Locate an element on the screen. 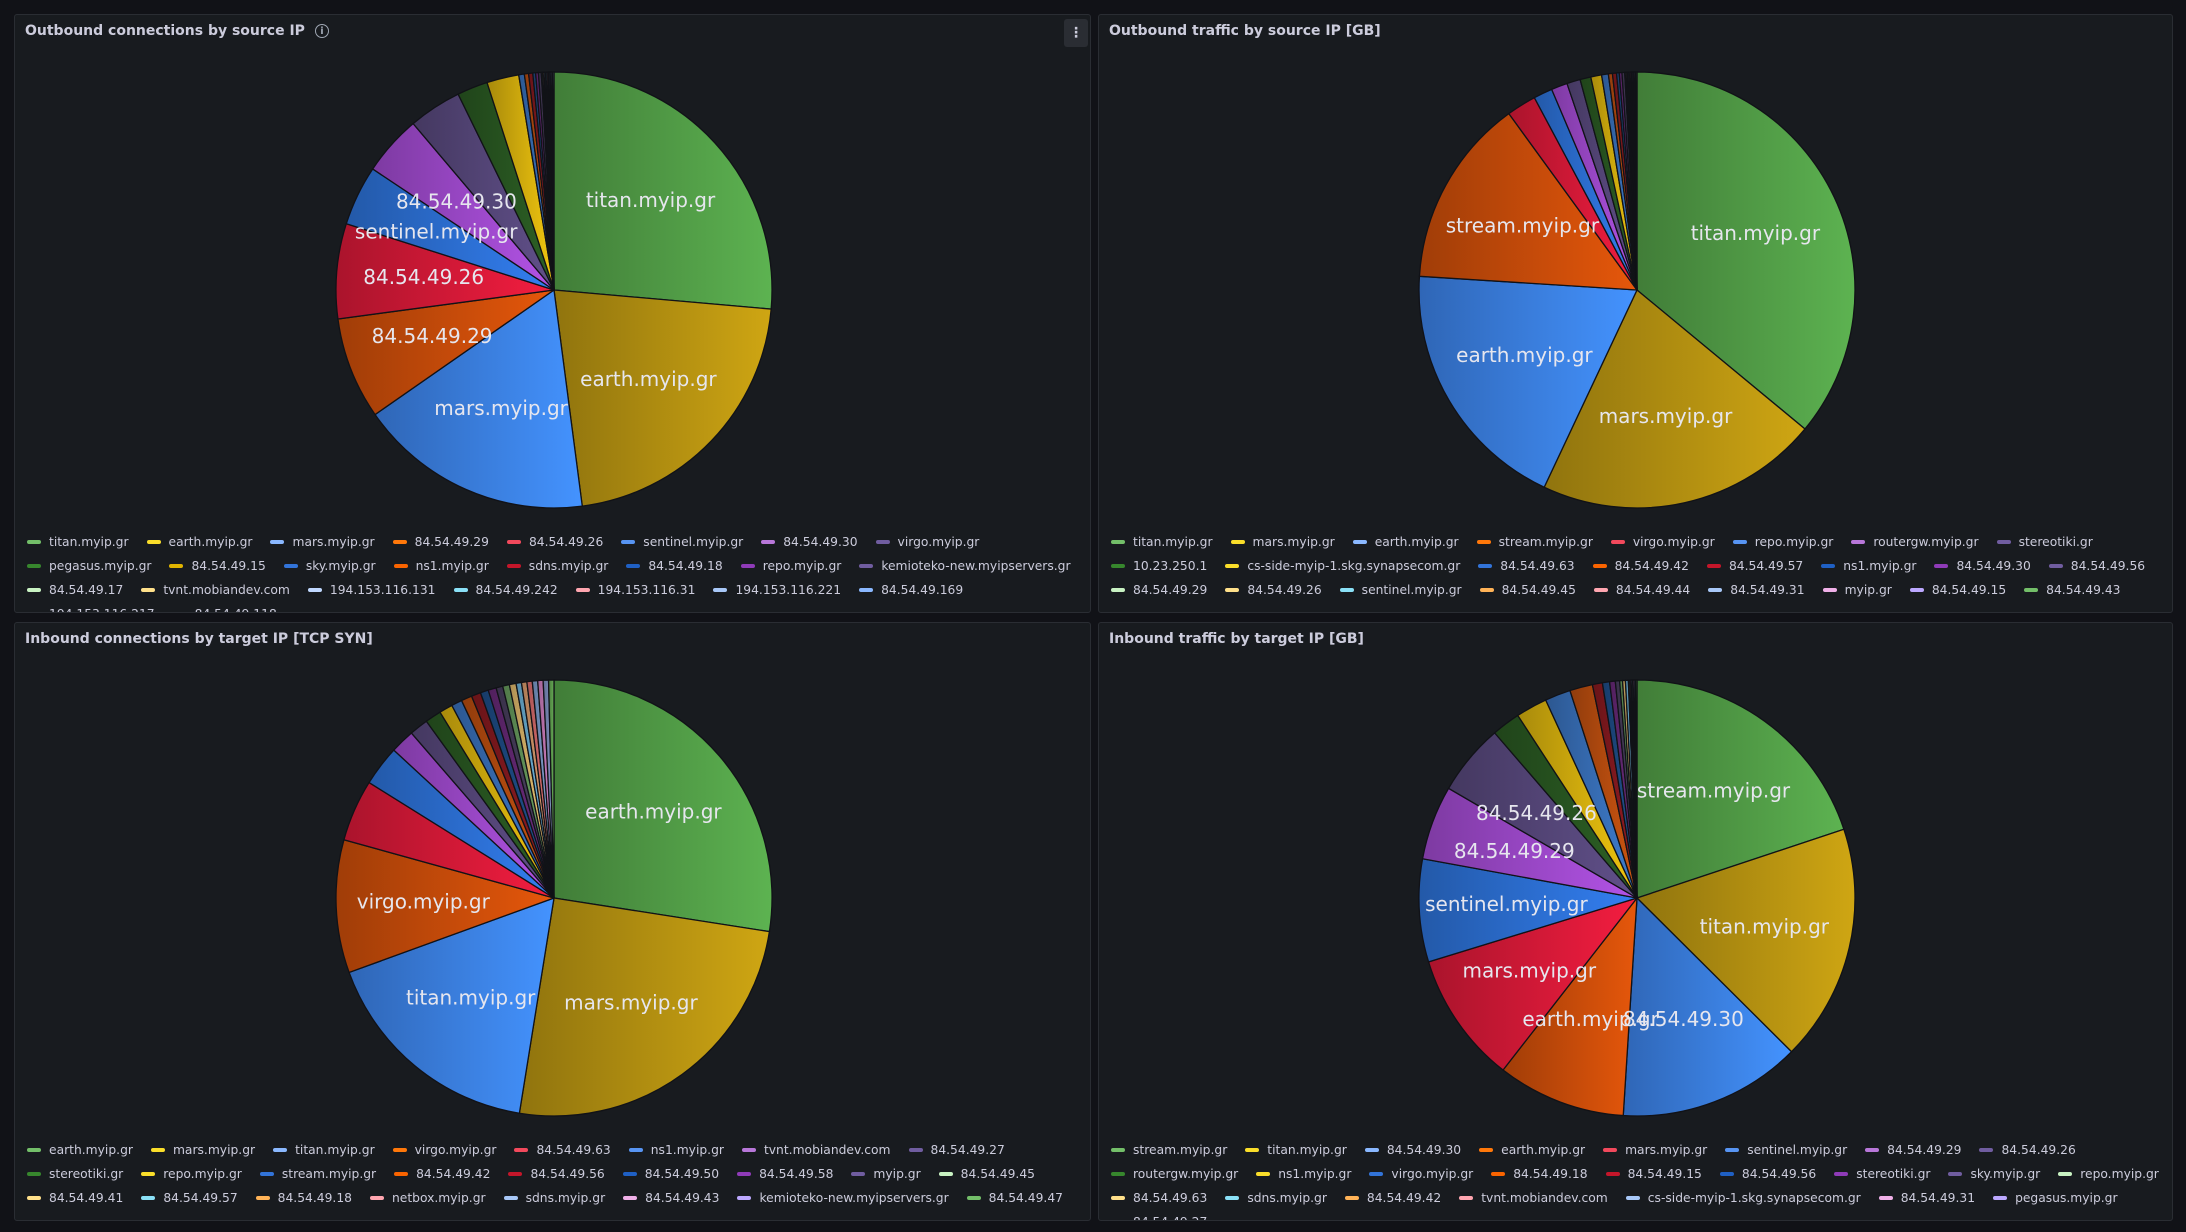 The height and width of the screenshot is (1232, 2186). legend-item: 194.153.116.217 is located at coordinates (91, 608).